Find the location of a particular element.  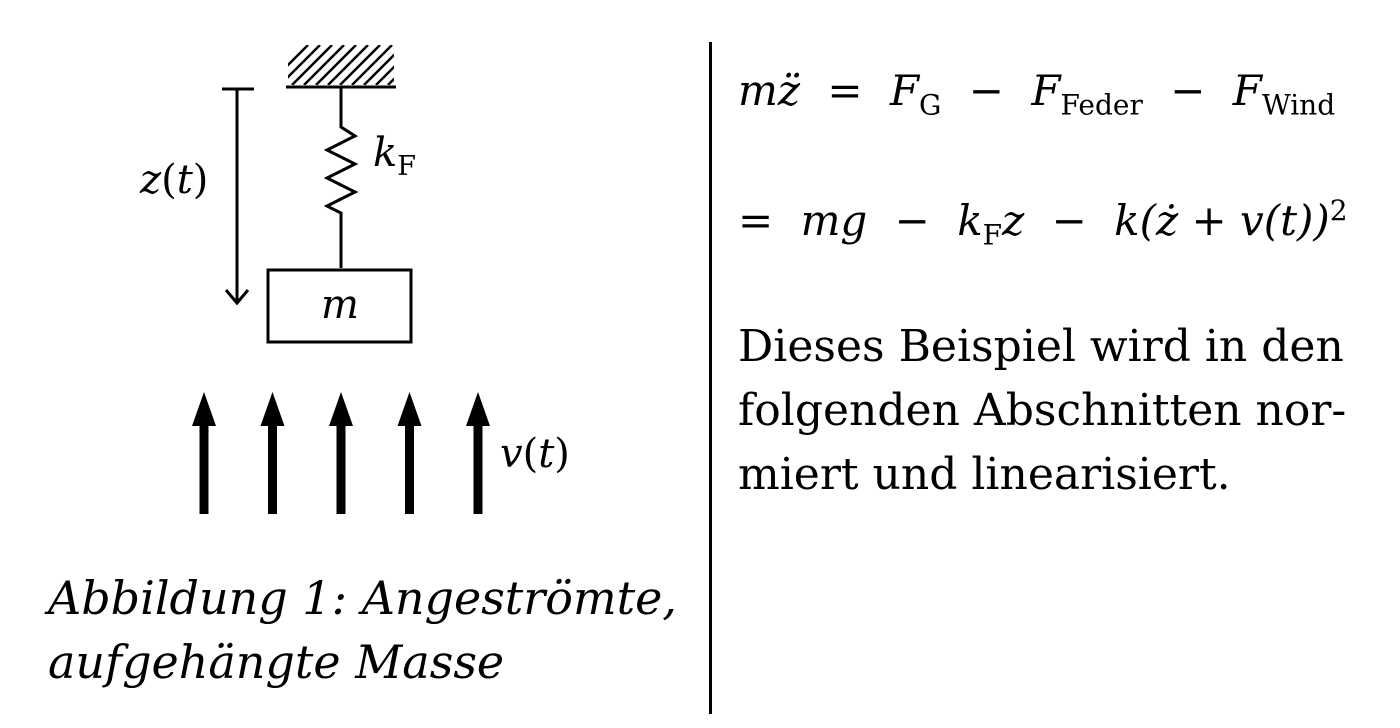

eq1-term-2: F is located at coordinates (1046, 90).